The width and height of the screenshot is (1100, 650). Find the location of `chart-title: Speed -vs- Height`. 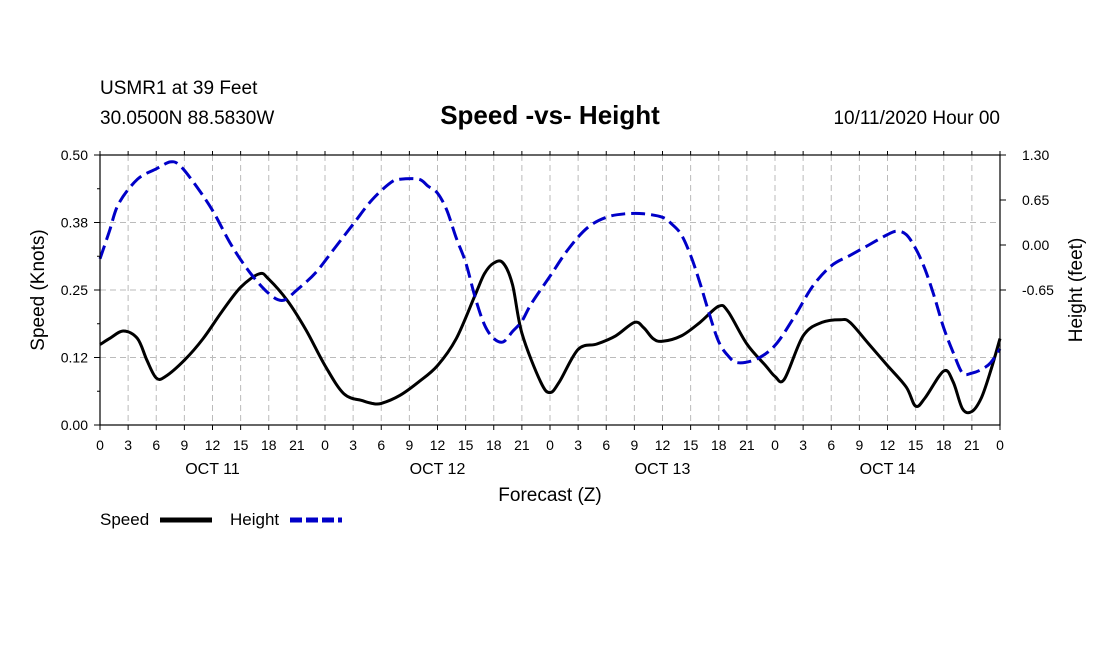

chart-title: Speed -vs- Height is located at coordinates (550, 115).